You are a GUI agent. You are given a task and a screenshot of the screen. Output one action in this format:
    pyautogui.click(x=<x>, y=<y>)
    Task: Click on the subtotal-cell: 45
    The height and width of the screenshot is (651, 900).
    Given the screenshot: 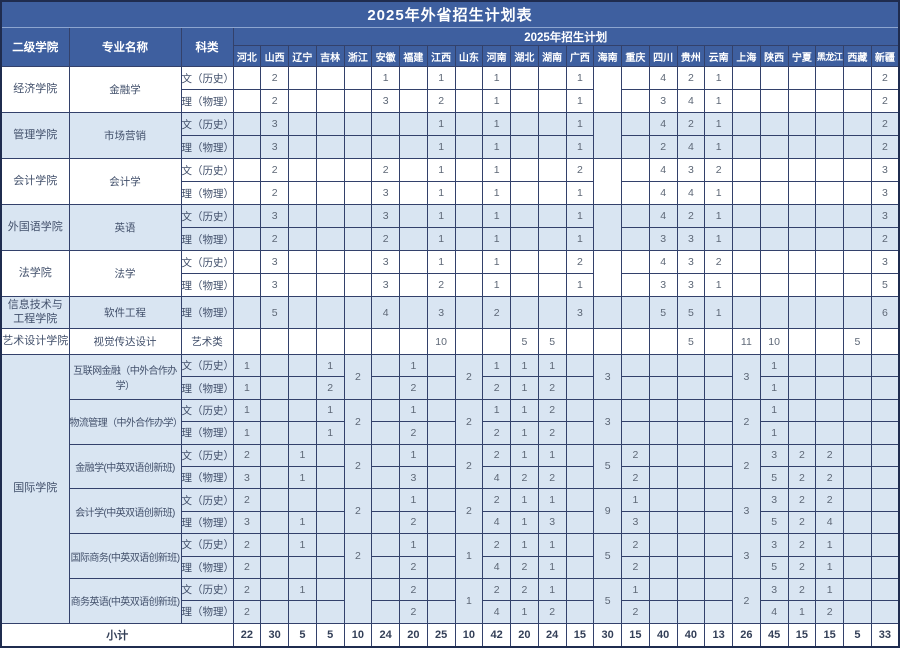 What is the action you would take?
    pyautogui.click(x=774, y=635)
    